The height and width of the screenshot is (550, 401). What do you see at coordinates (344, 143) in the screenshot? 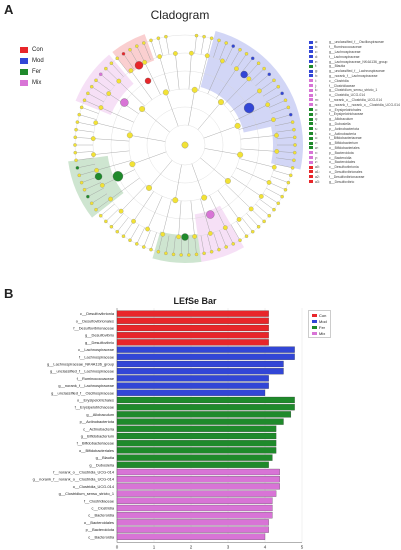
I see `taxa-label: g__Bifidobacterium` at bounding box center [344, 143].